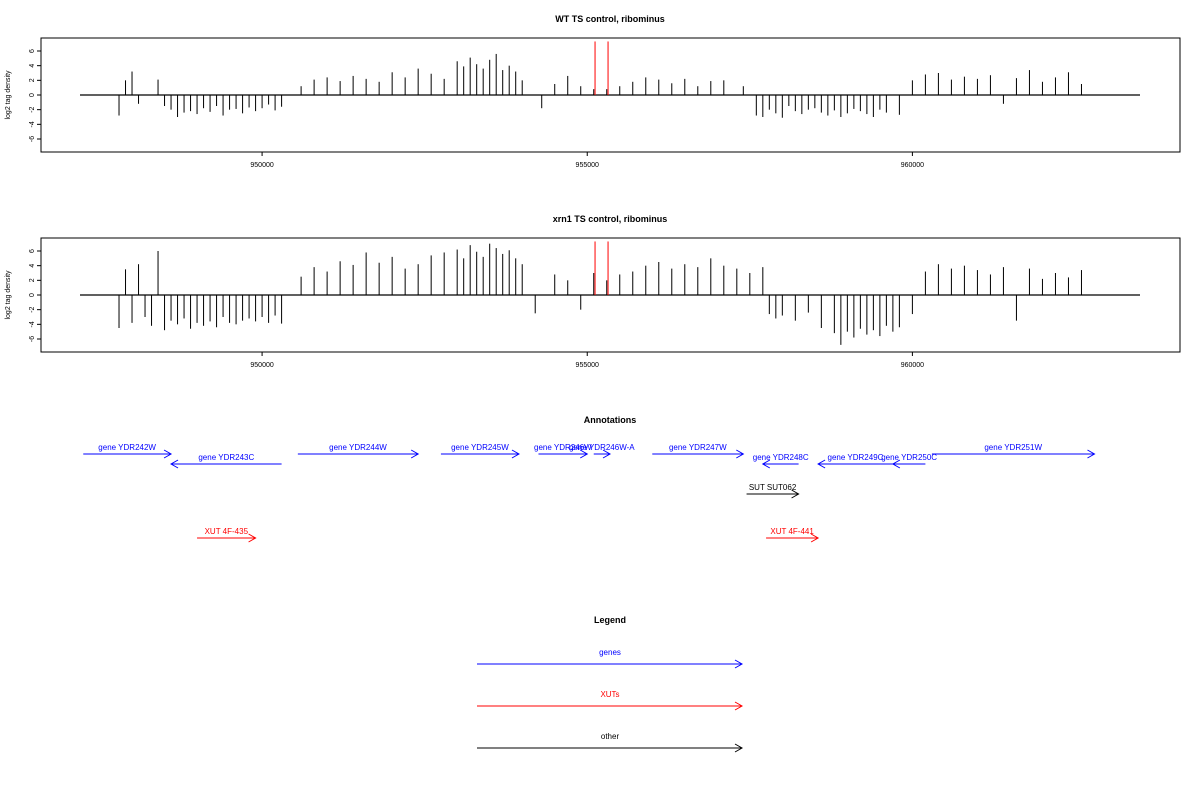 The height and width of the screenshot is (800, 1200). I want to click on feature-label: gene YDR250C, so click(909, 457).